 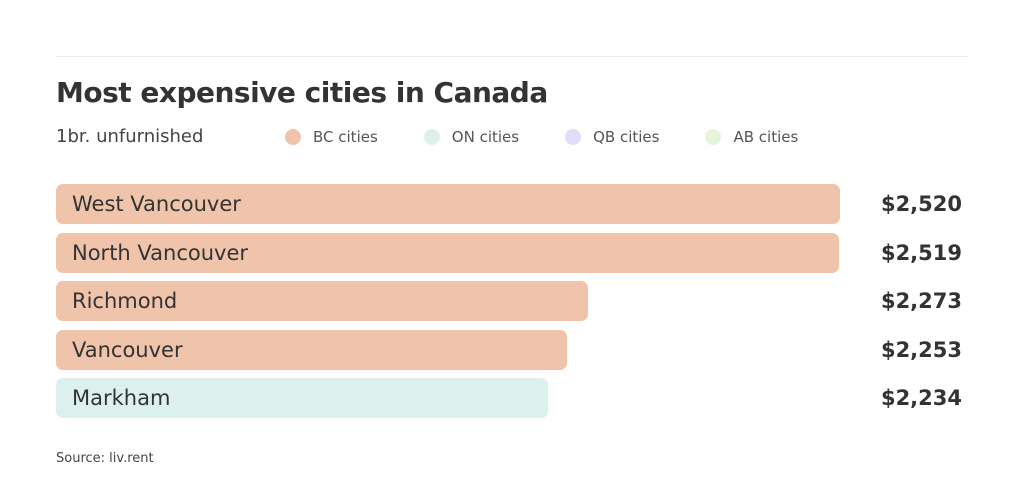 I want to click on legend-item: AB cities, so click(x=751, y=137).